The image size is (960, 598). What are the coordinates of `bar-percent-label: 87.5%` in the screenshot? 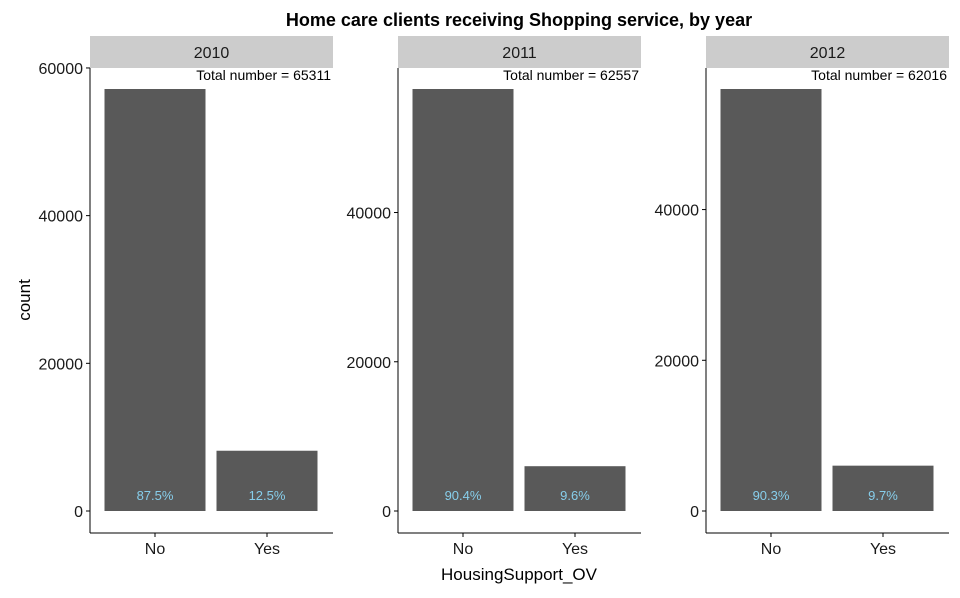 It's located at (155, 495).